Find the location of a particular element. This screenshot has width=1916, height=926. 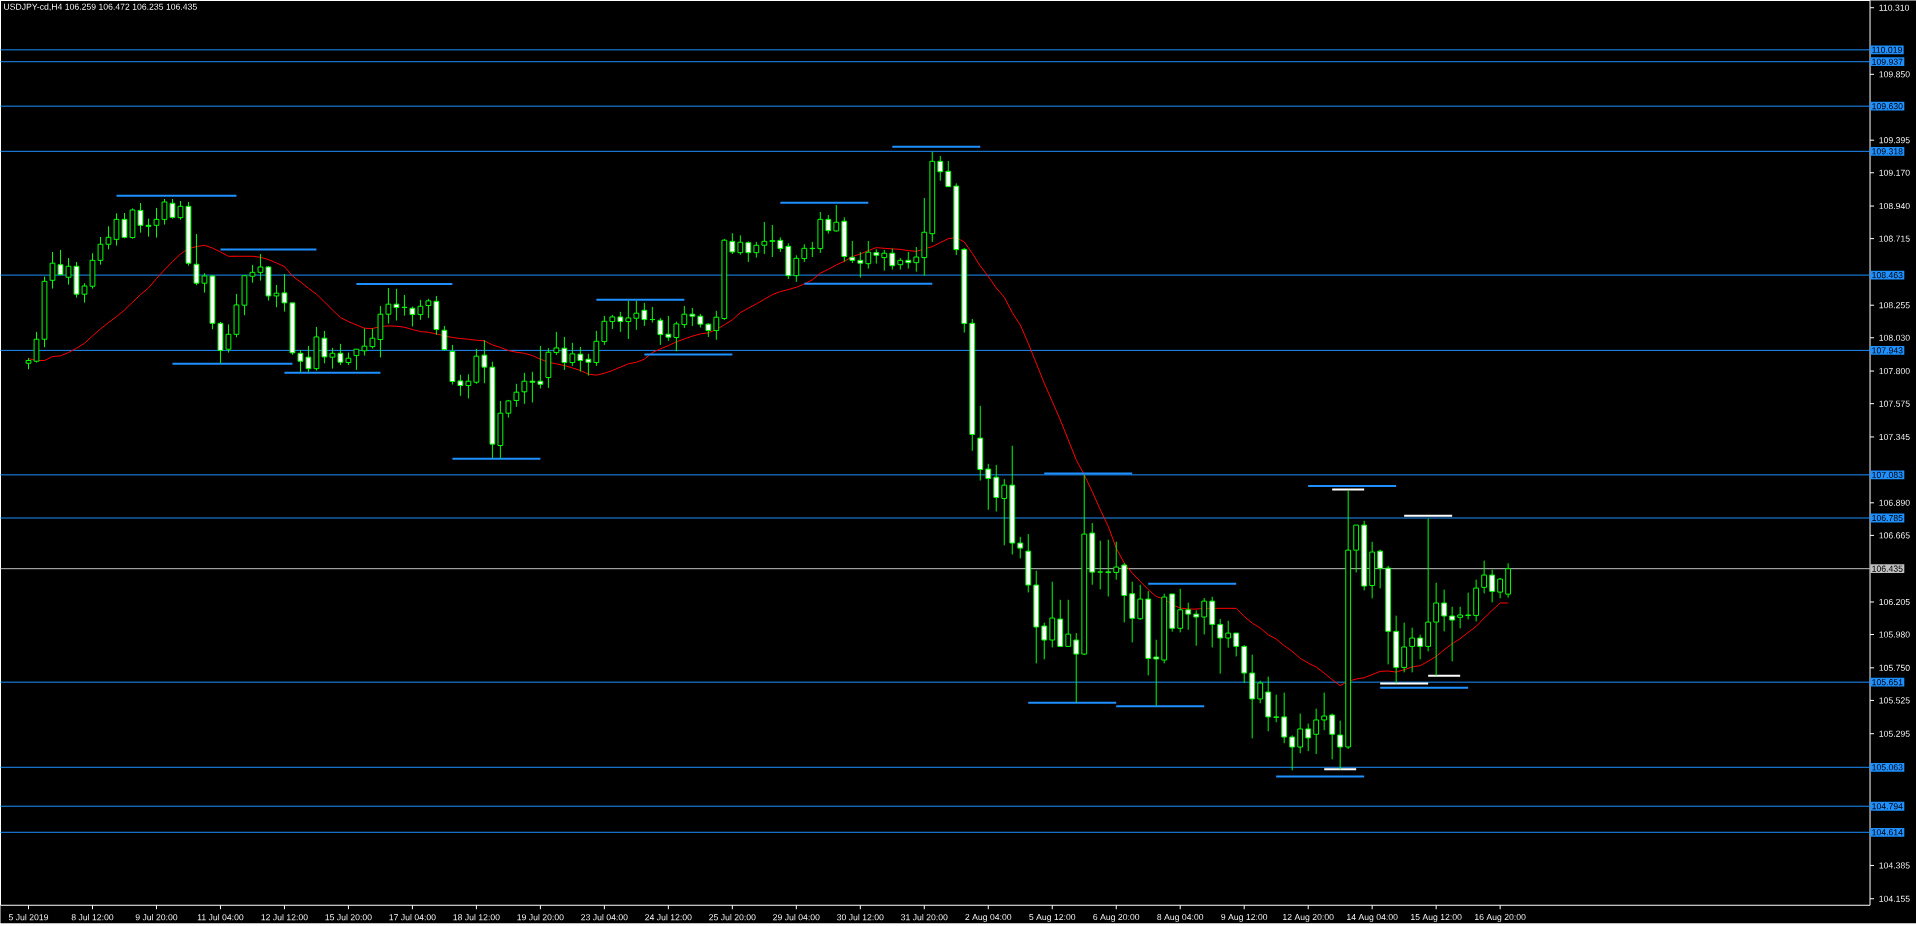

x-tick-label: 25 Jul 20:00 is located at coordinates (732, 917).